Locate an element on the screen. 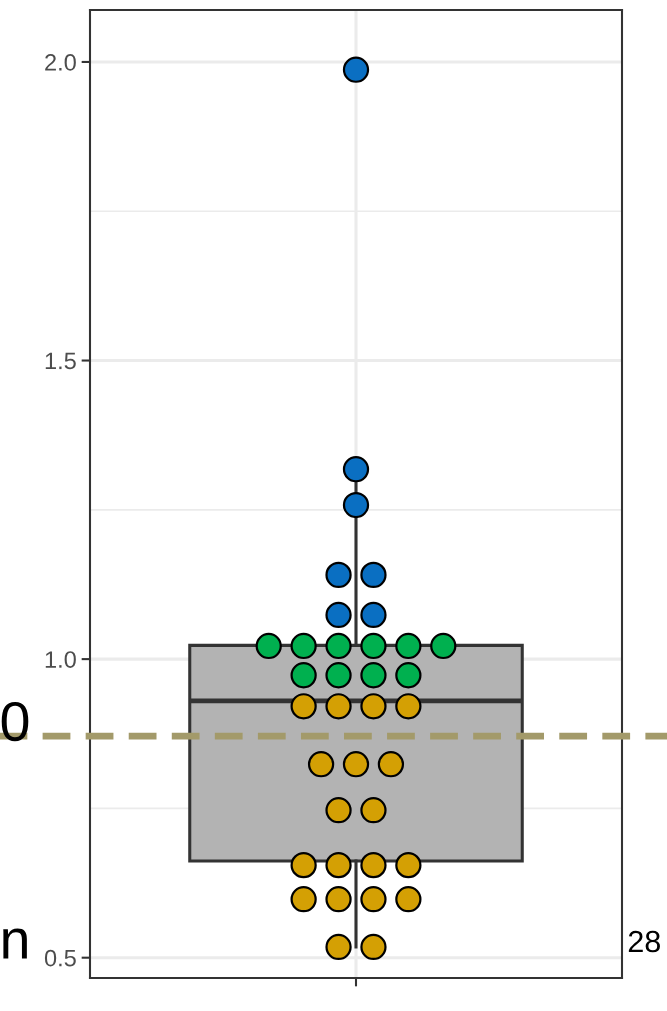  y-tick-label: 1.5 is located at coordinates (60, 361).